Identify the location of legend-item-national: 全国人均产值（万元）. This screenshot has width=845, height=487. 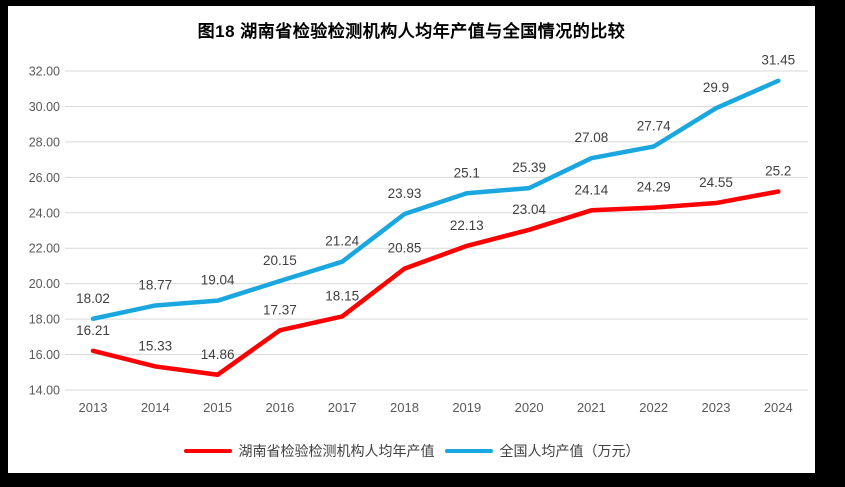
(542, 451).